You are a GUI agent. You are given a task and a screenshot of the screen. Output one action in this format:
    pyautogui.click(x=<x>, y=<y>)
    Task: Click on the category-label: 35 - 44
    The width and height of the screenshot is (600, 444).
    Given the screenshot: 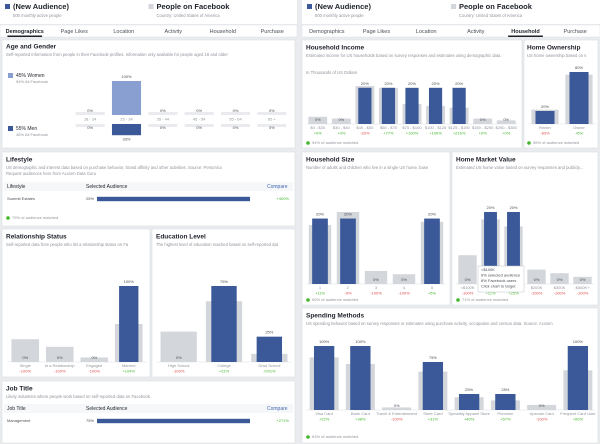 What is the action you would take?
    pyautogui.click(x=163, y=119)
    